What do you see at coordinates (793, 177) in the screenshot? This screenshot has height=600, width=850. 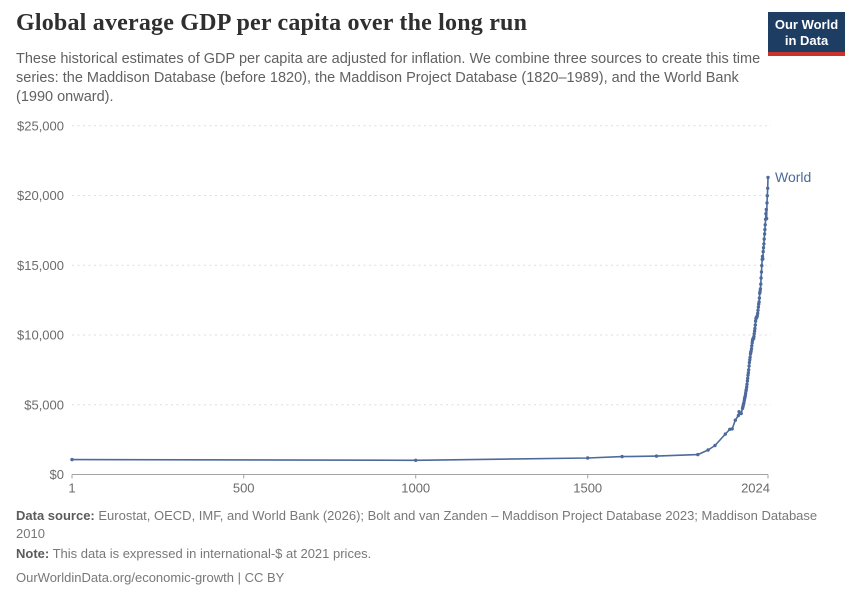 I see `series-label: World` at bounding box center [793, 177].